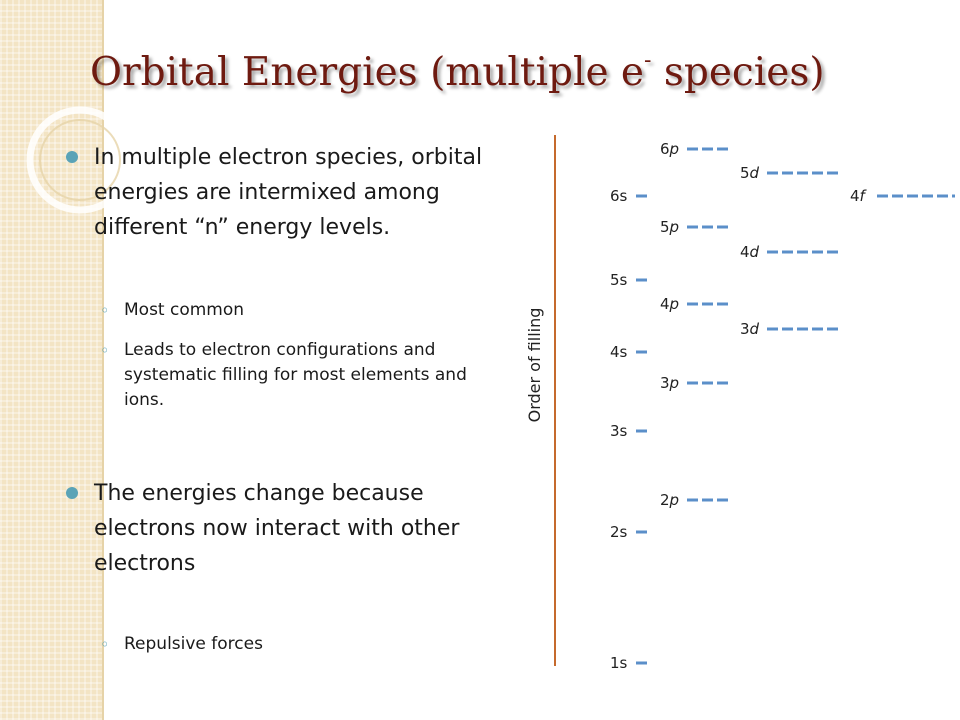 This screenshot has height=720, width=960. Describe the element at coordinates (648, 60) in the screenshot. I see `title-superscript: -` at that location.